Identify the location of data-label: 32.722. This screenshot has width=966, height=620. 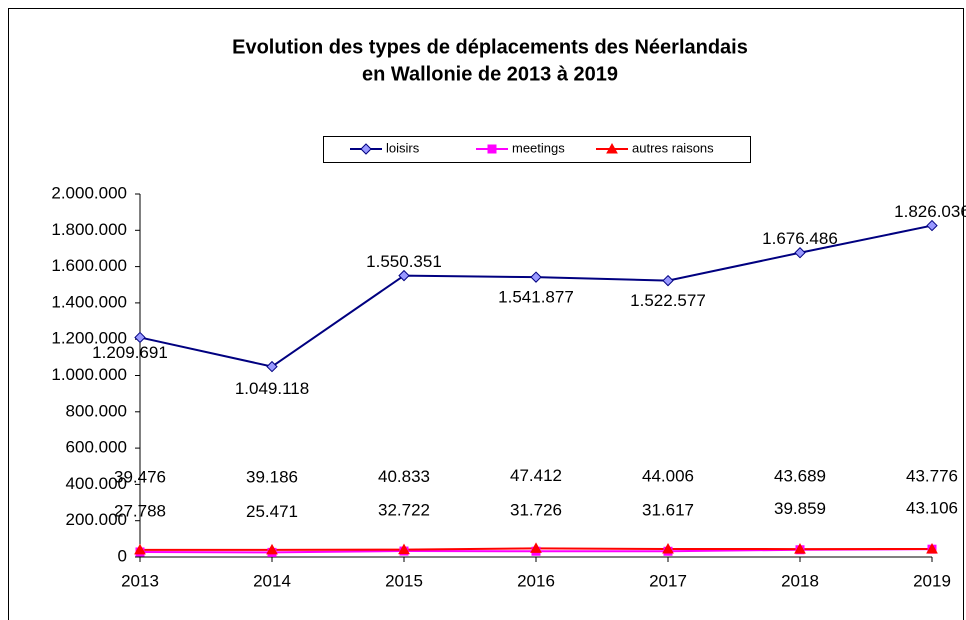
(404, 510).